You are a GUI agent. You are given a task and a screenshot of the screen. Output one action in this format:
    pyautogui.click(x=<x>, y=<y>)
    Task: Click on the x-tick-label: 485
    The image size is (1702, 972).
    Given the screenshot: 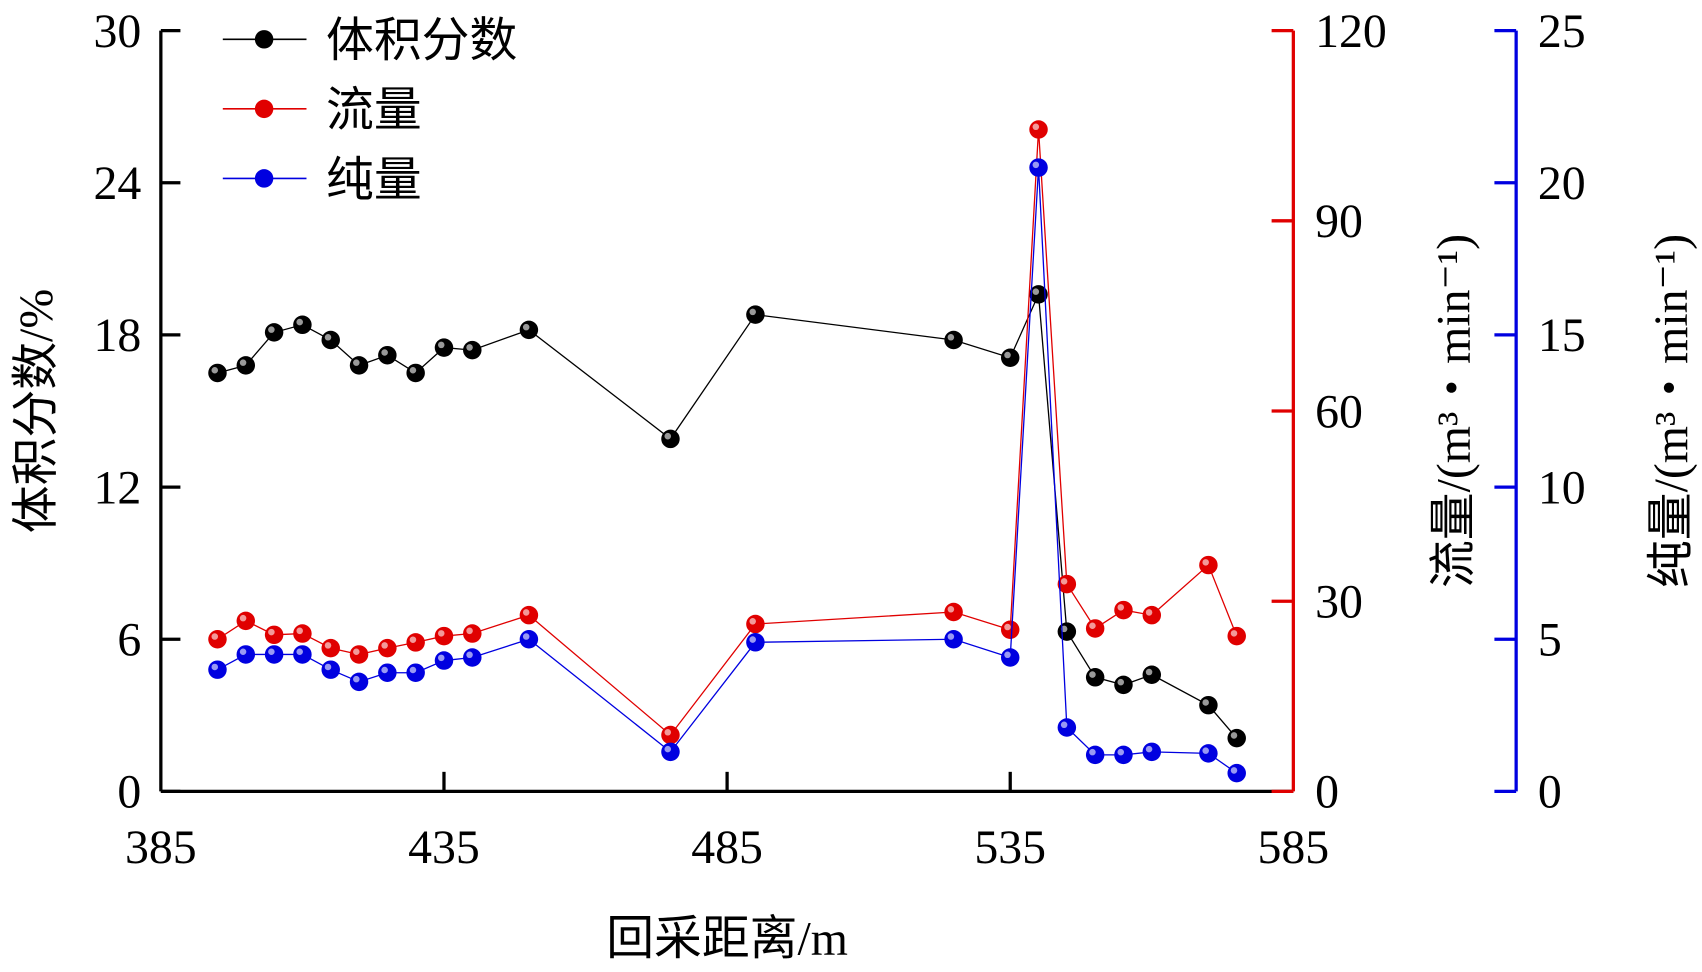 What is the action you would take?
    pyautogui.click(x=727, y=847)
    